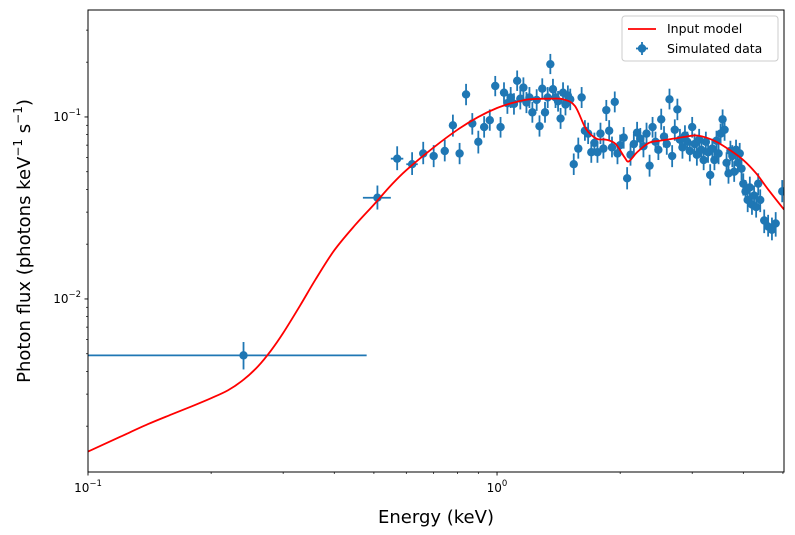  I want to click on y-tick-label-0: 10⁻², so click(67, 298).